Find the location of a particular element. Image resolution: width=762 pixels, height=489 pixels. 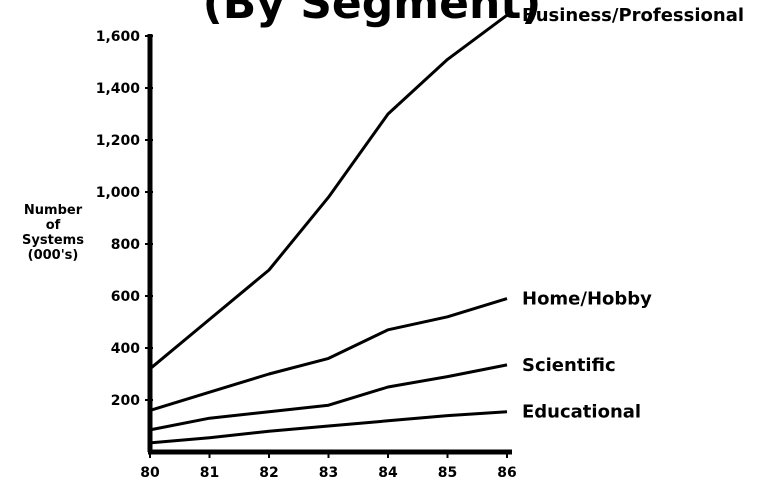

x-tick-label: 81 is located at coordinates (209, 473).